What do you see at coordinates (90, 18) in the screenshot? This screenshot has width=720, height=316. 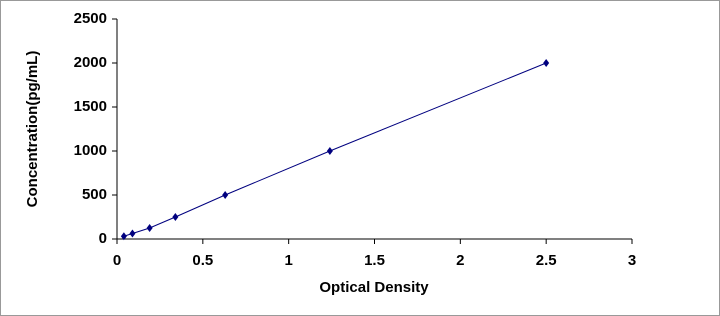 I see `y-tick-label: 2500` at bounding box center [90, 18].